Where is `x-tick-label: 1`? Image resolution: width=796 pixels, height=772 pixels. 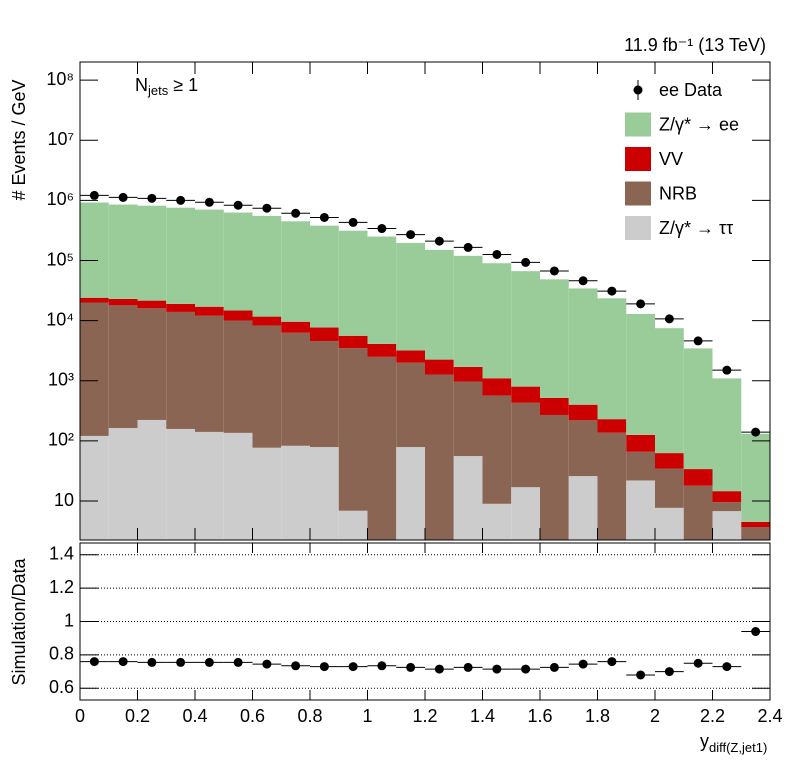 x-tick-label: 1 is located at coordinates (367, 716).